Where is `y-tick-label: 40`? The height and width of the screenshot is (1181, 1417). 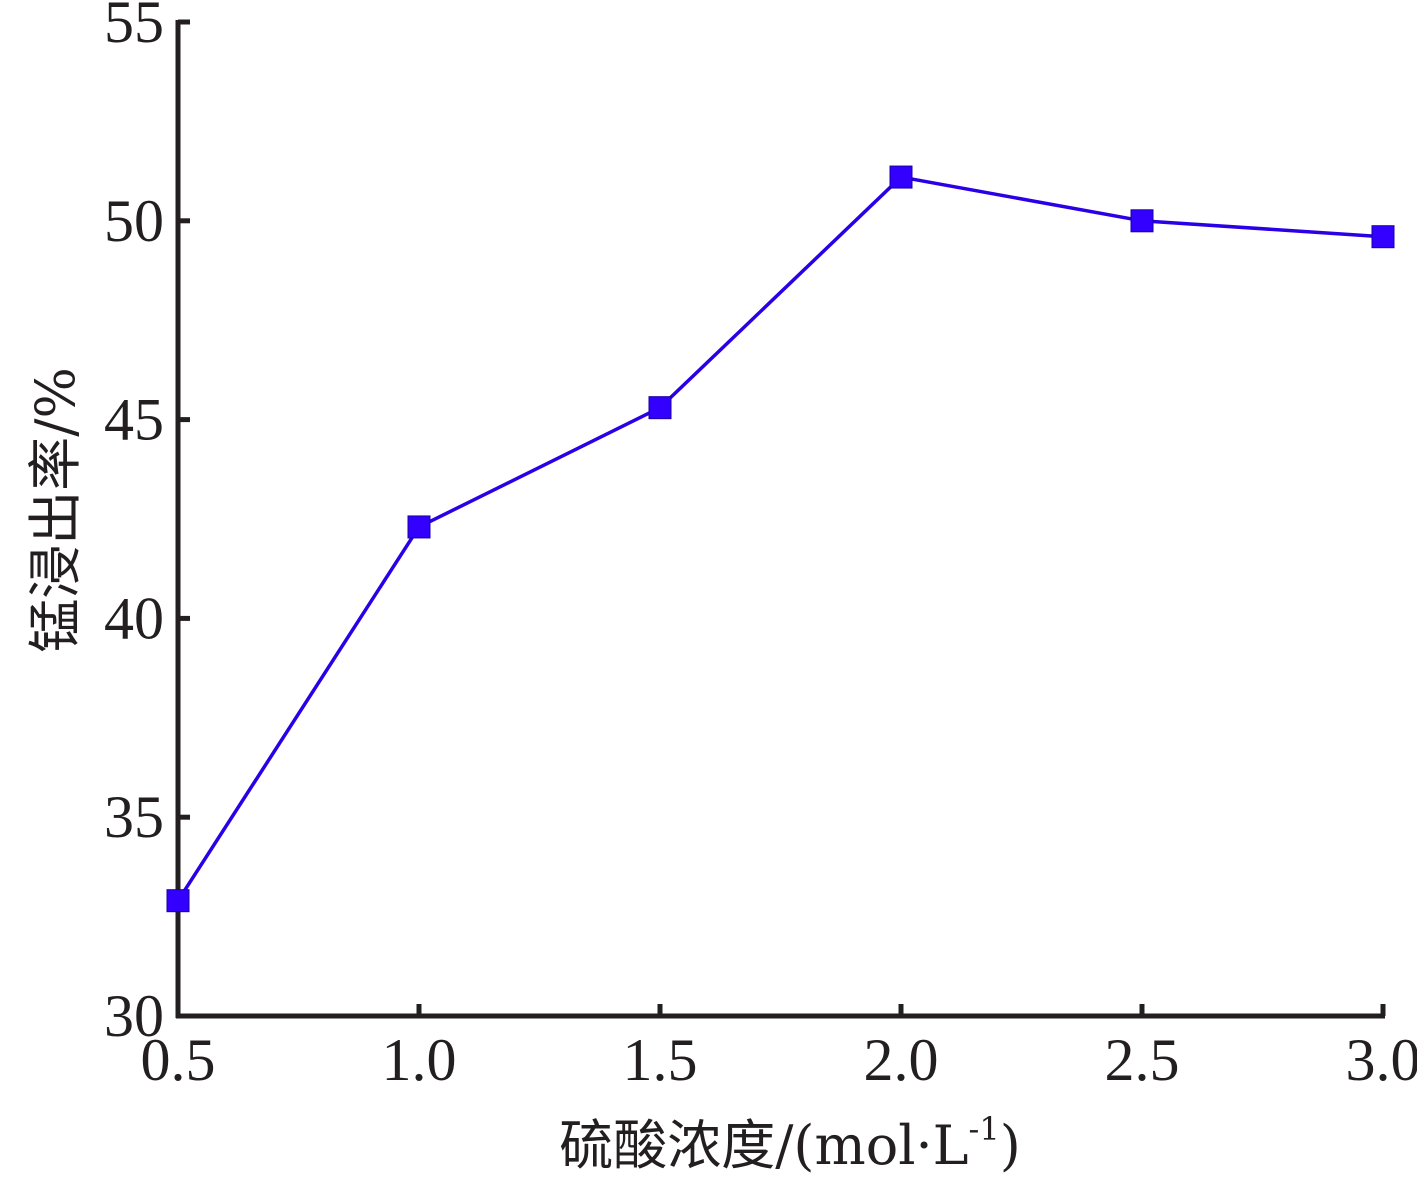 y-tick-label: 40 is located at coordinates (134, 618).